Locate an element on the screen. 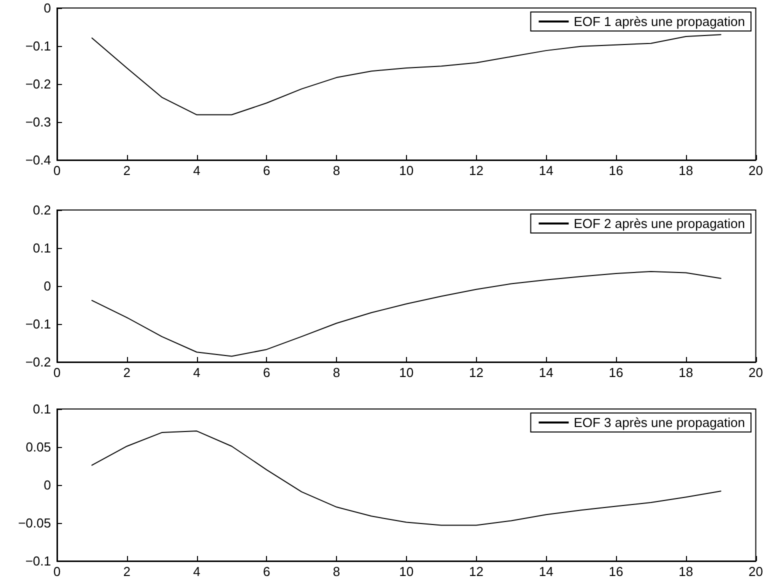  y-tick-label: 0.2 is located at coordinates (41, 210).